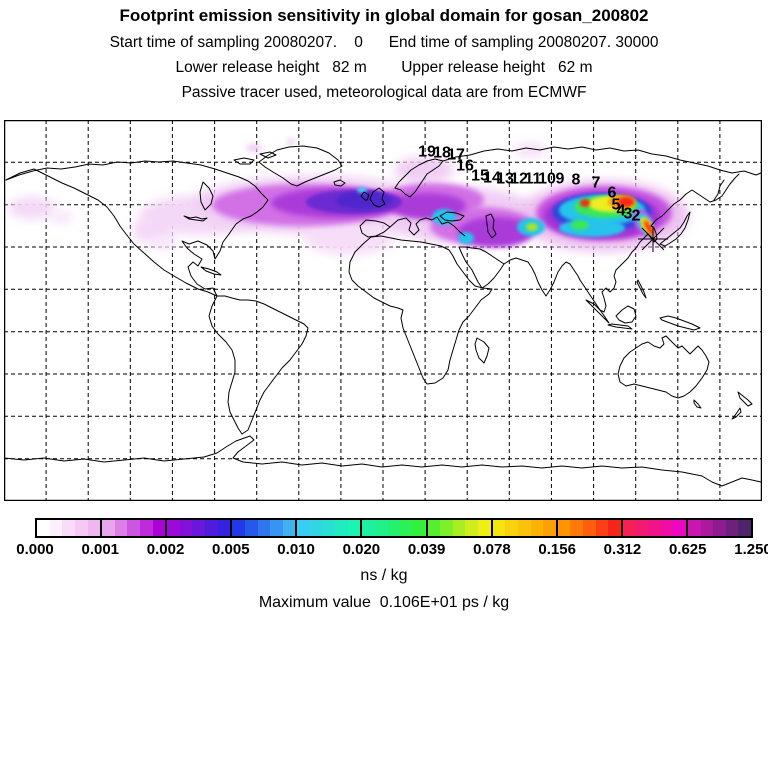 This screenshot has width=768, height=768. I want to click on colorbar-tick-label: 0.312, so click(622, 549).